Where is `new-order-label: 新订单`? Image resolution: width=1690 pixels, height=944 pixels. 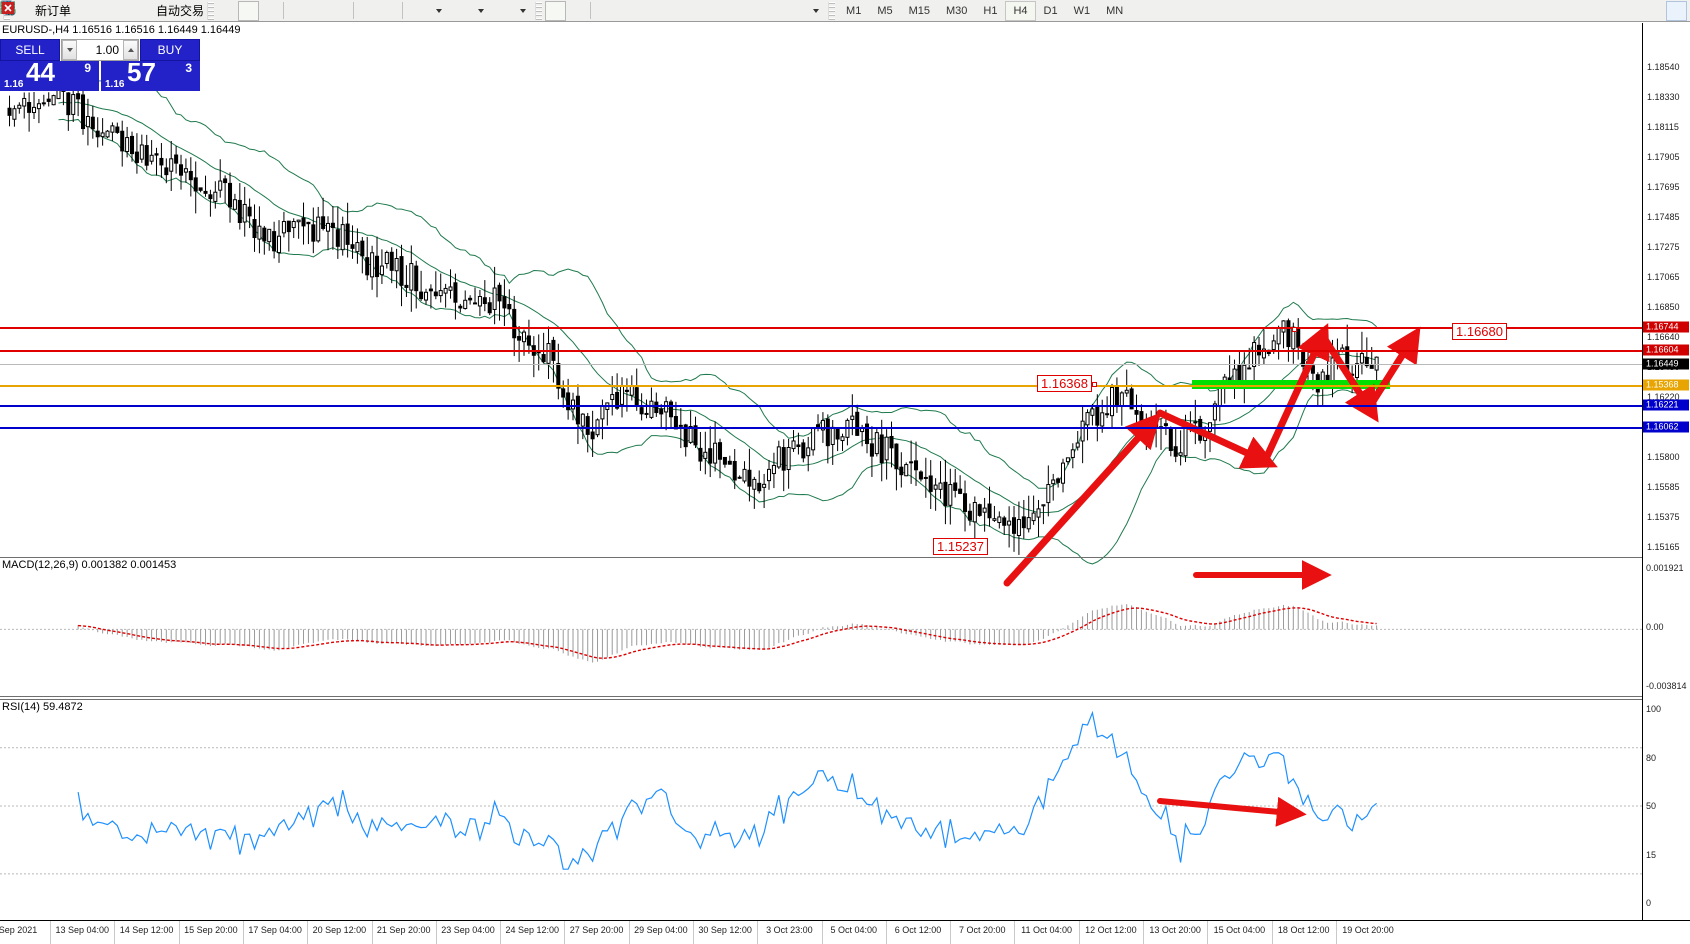 new-order-label: 新订单 is located at coordinates (53, 11).